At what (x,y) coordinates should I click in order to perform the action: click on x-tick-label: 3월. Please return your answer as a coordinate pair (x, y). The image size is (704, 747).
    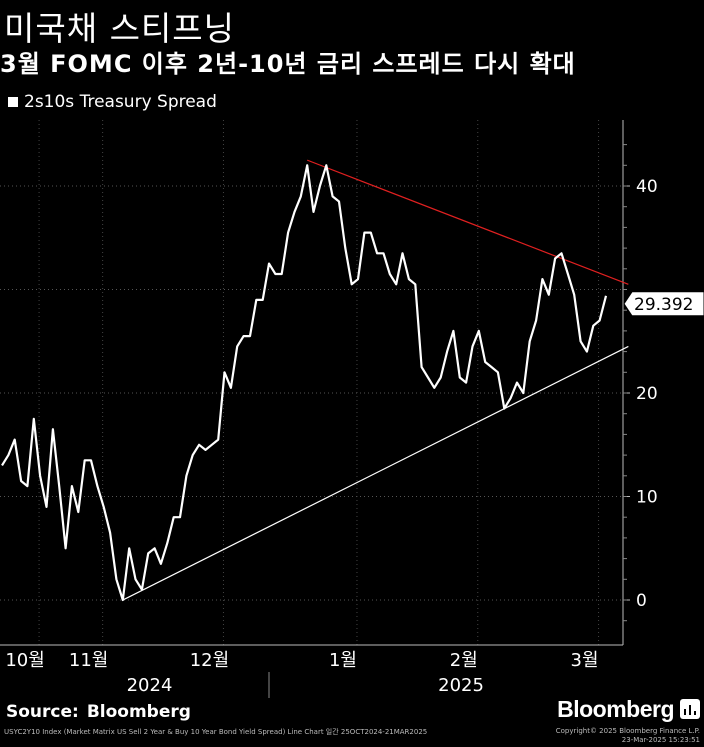
    Looking at the image, I should click on (585, 660).